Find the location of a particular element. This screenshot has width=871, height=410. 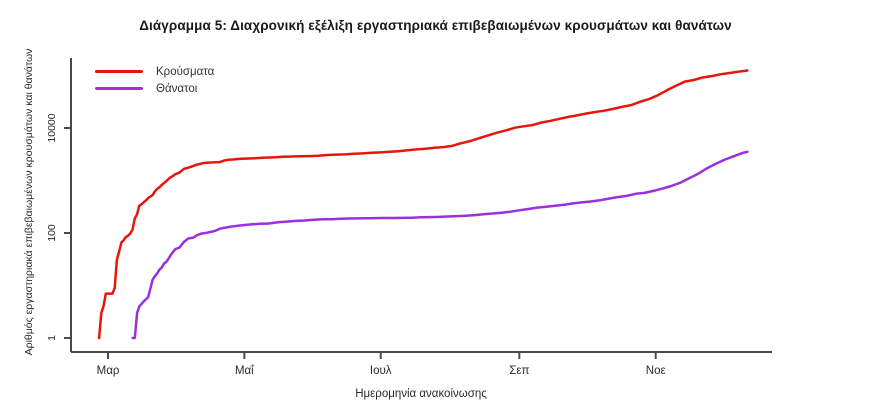

cases-line-swatch is located at coordinates (119, 71).